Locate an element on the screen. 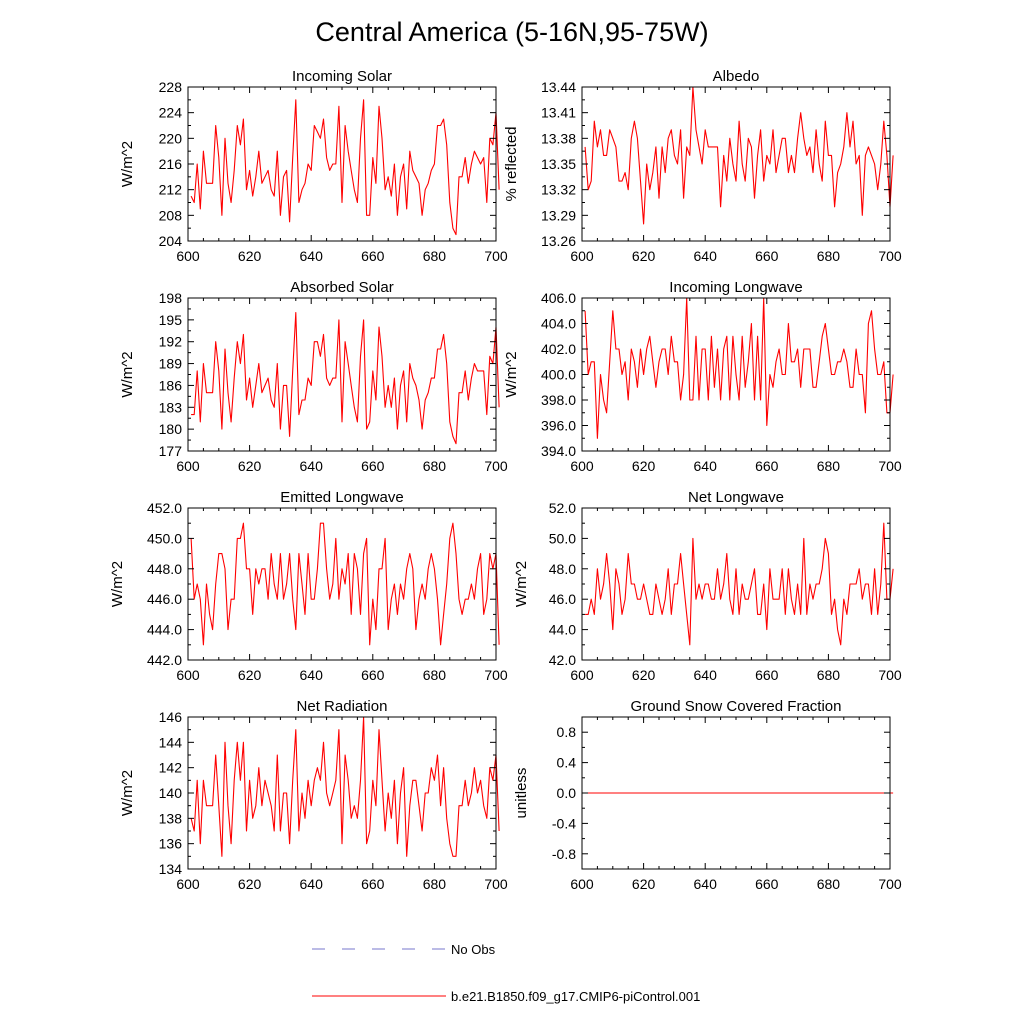 The width and height of the screenshot is (1024, 1024). y-tick-label: 180 is located at coordinates (171, 429).